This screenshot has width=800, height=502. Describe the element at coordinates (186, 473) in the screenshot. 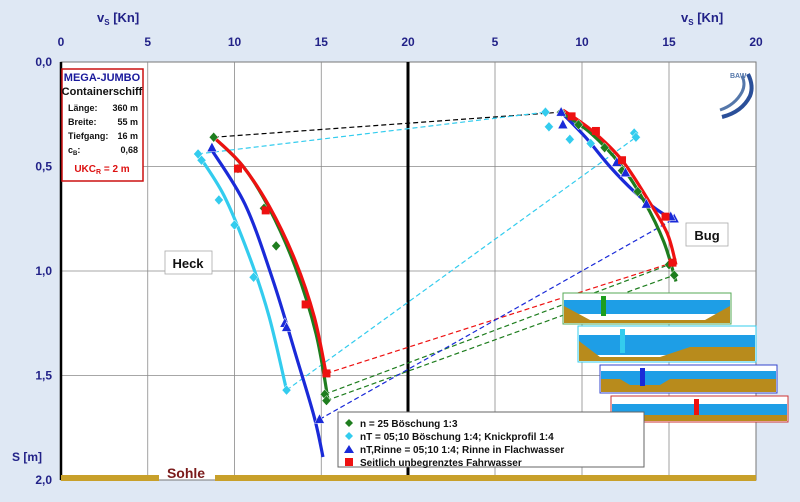

I see `sohle-label: Sohle` at that location.